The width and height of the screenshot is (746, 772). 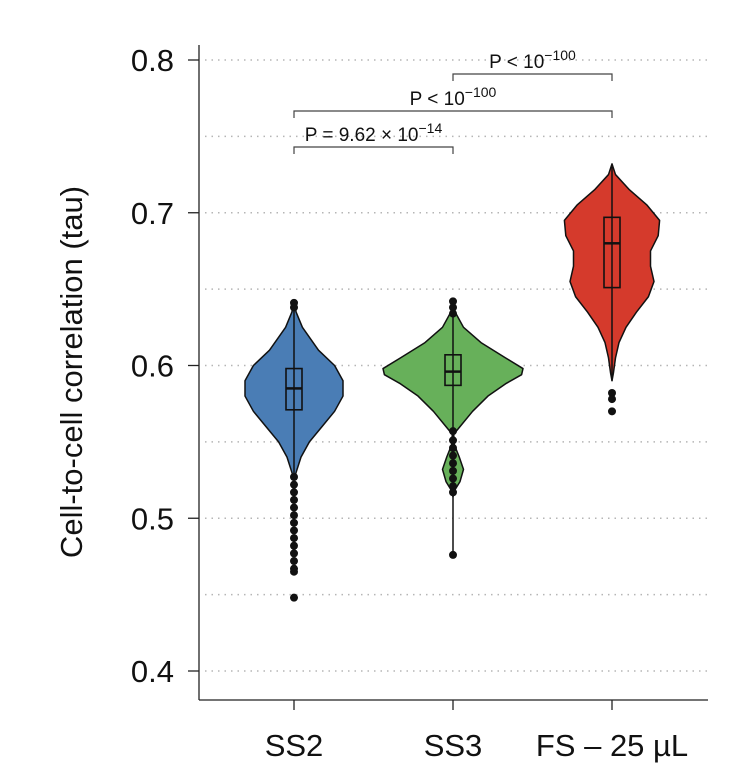 I want to click on x-tick-label: SS3, so click(x=453, y=745).